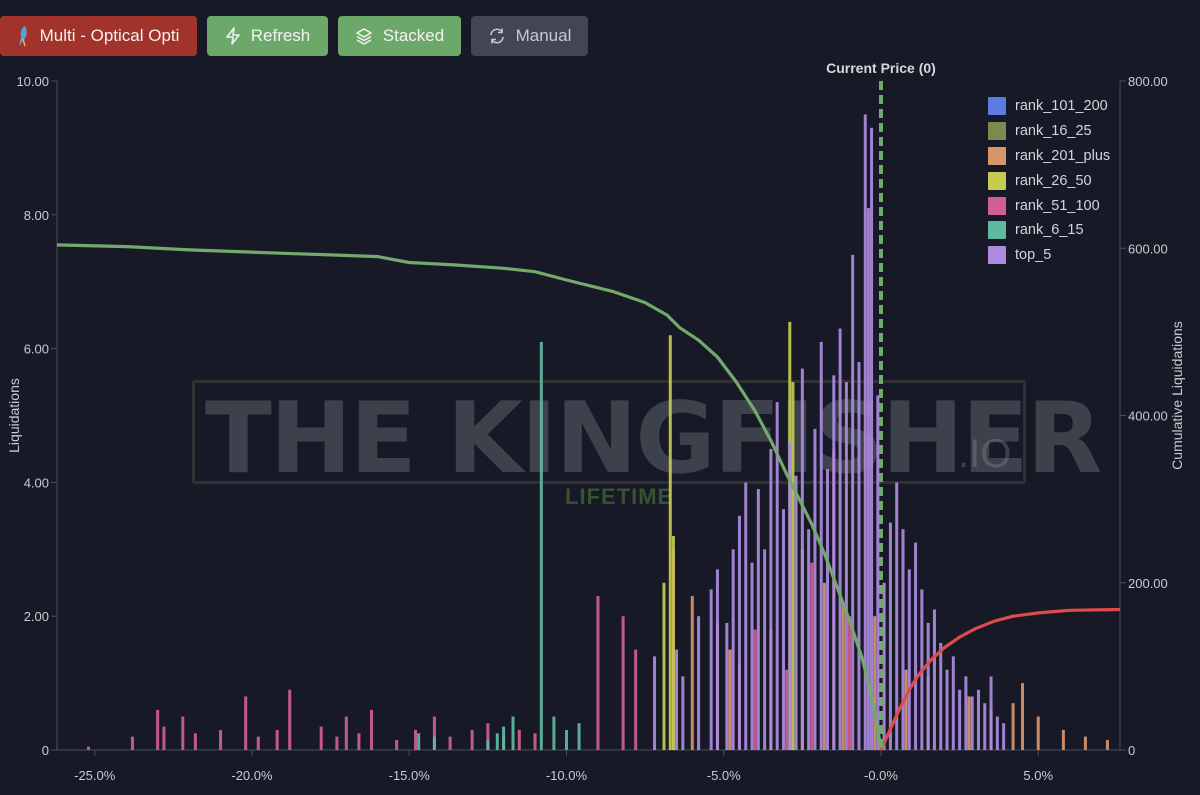 Image resolution: width=1200 pixels, height=795 pixels. What do you see at coordinates (543, 35) in the screenshot?
I see `manual-label: Manual` at bounding box center [543, 35].